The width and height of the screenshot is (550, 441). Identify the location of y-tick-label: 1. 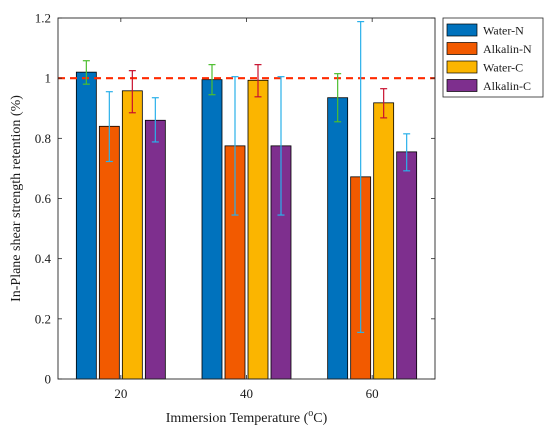
(48, 78).